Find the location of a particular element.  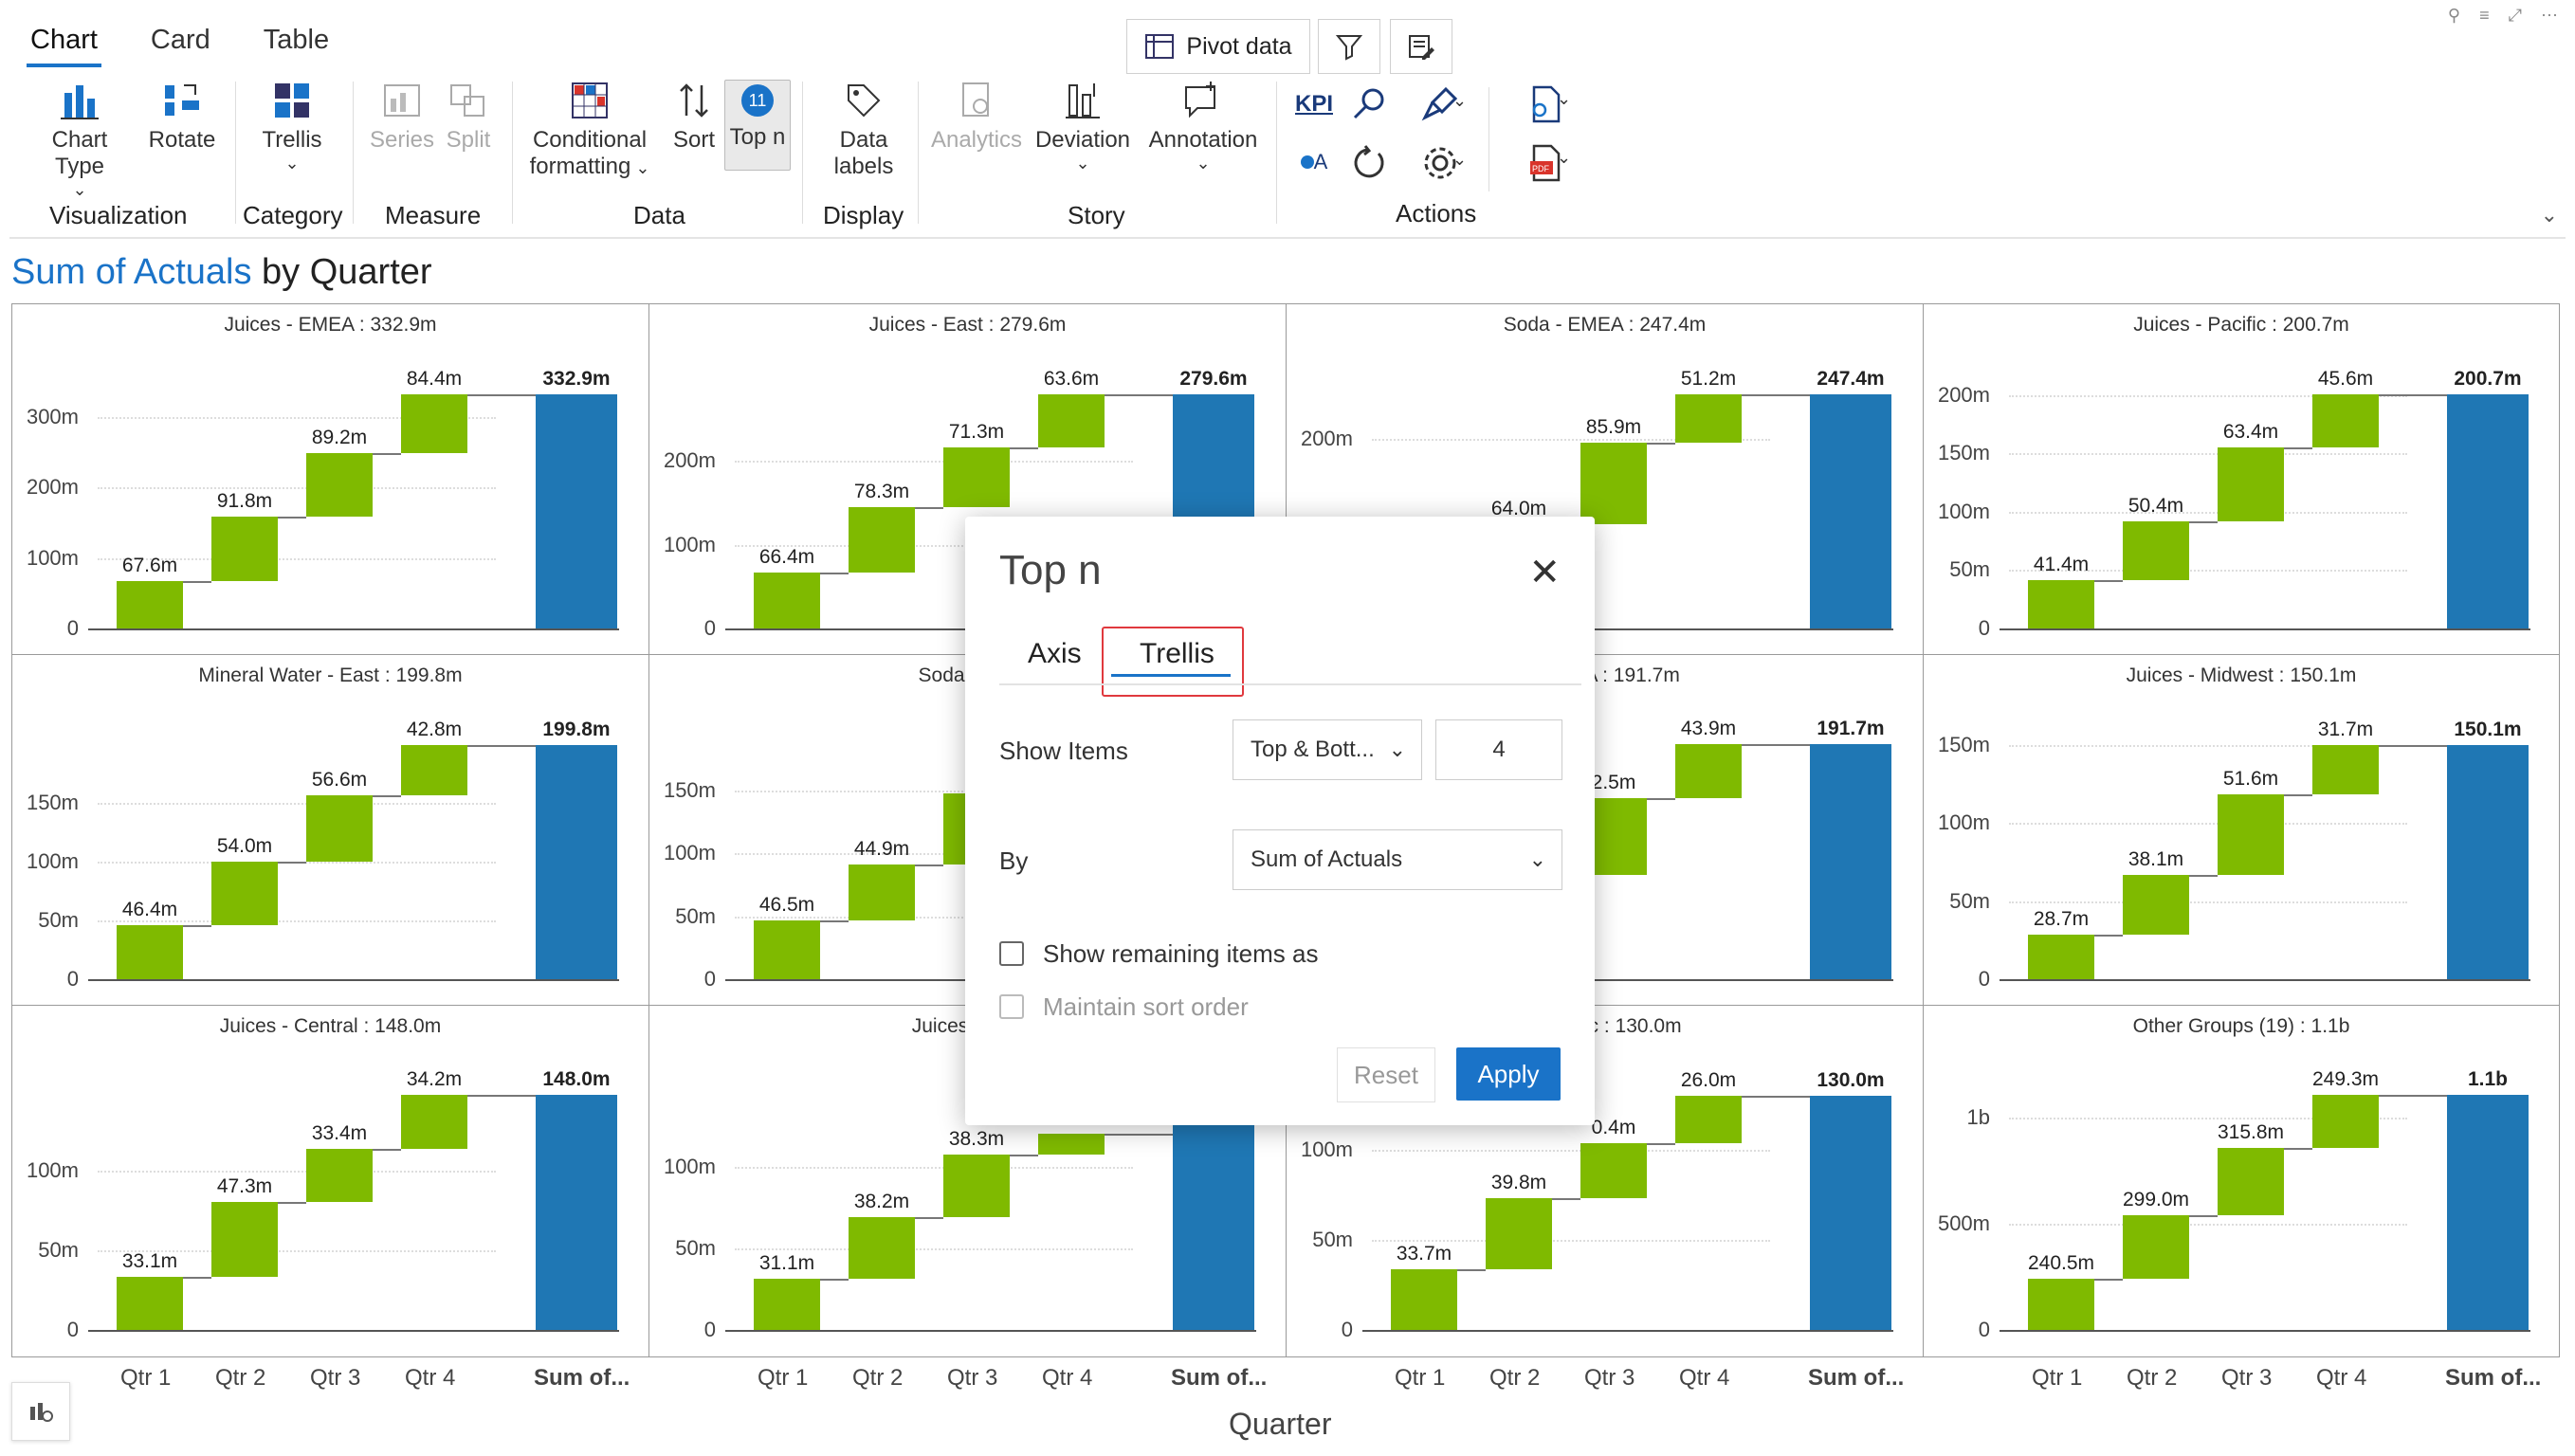

annotation-button: Annotation ⌄ is located at coordinates (1203, 126).